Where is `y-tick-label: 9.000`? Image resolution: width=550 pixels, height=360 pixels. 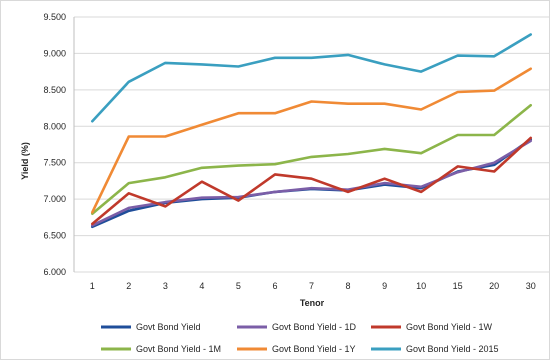 y-tick-label: 9.000 is located at coordinates (54, 53).